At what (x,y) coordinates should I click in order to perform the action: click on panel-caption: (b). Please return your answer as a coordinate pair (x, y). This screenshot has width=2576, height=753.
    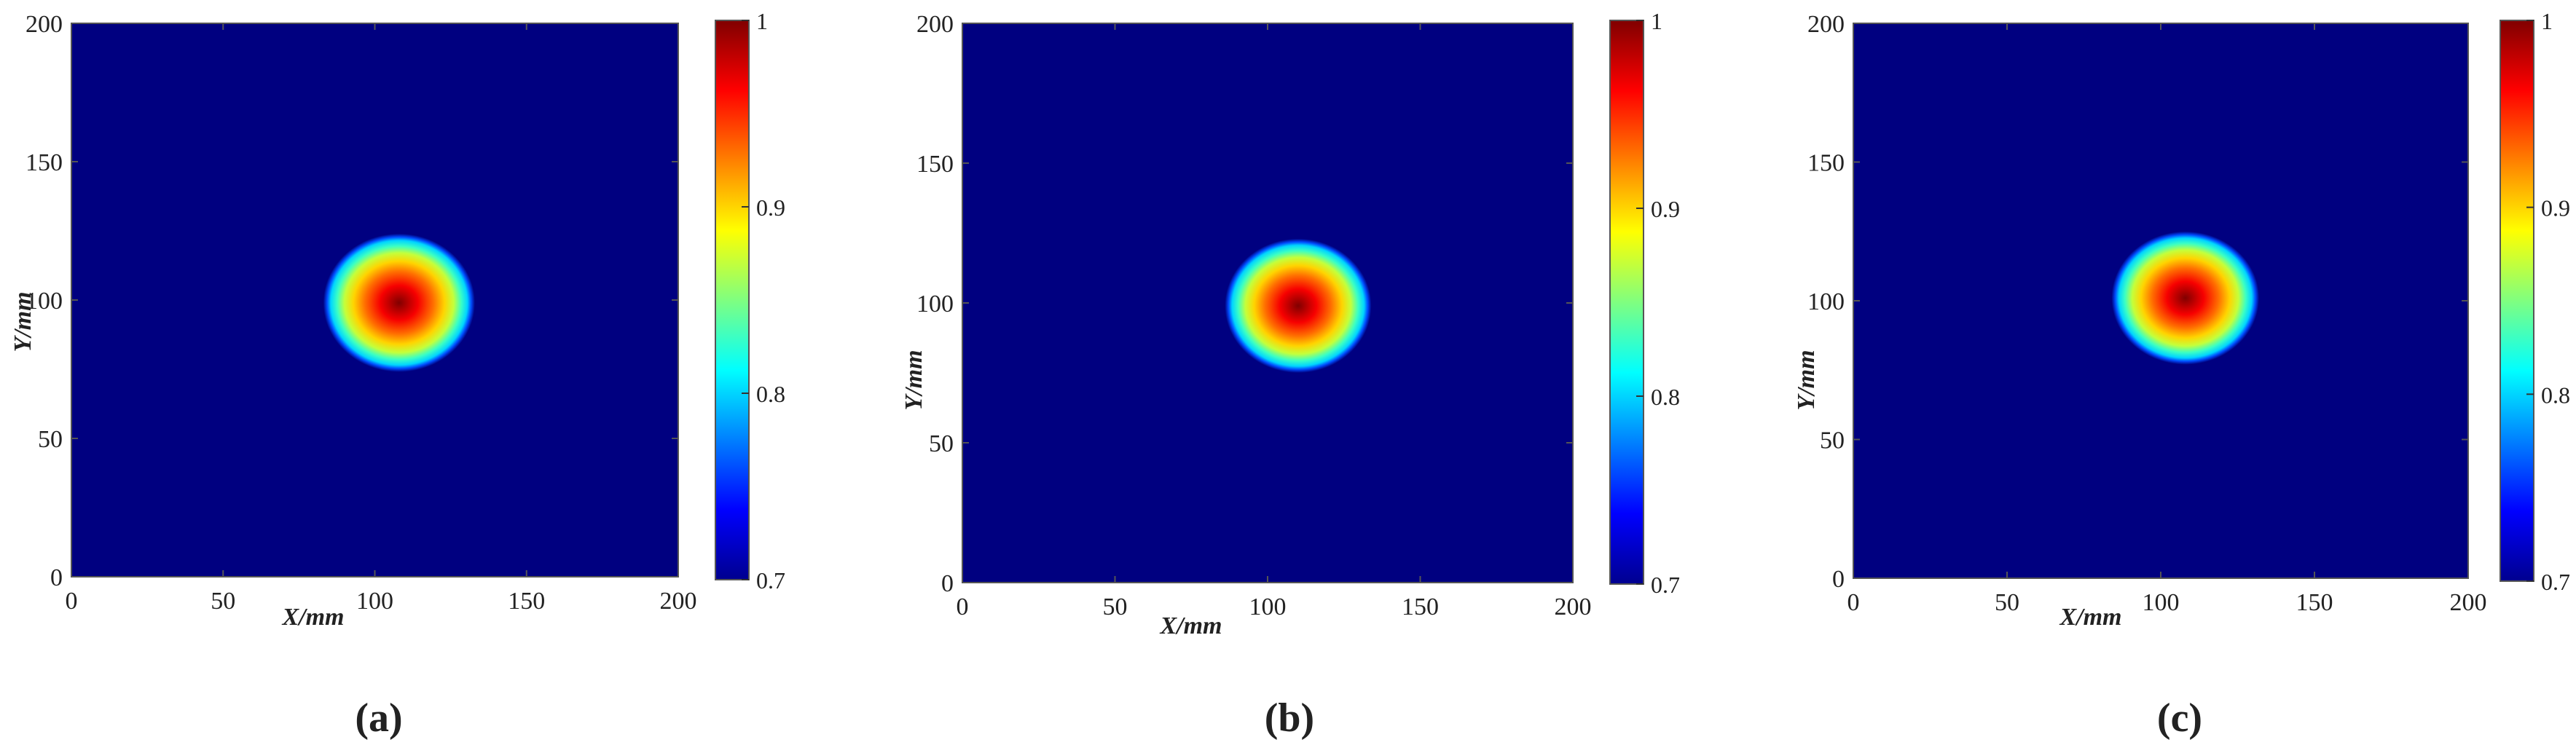
    Looking at the image, I should click on (1289, 718).